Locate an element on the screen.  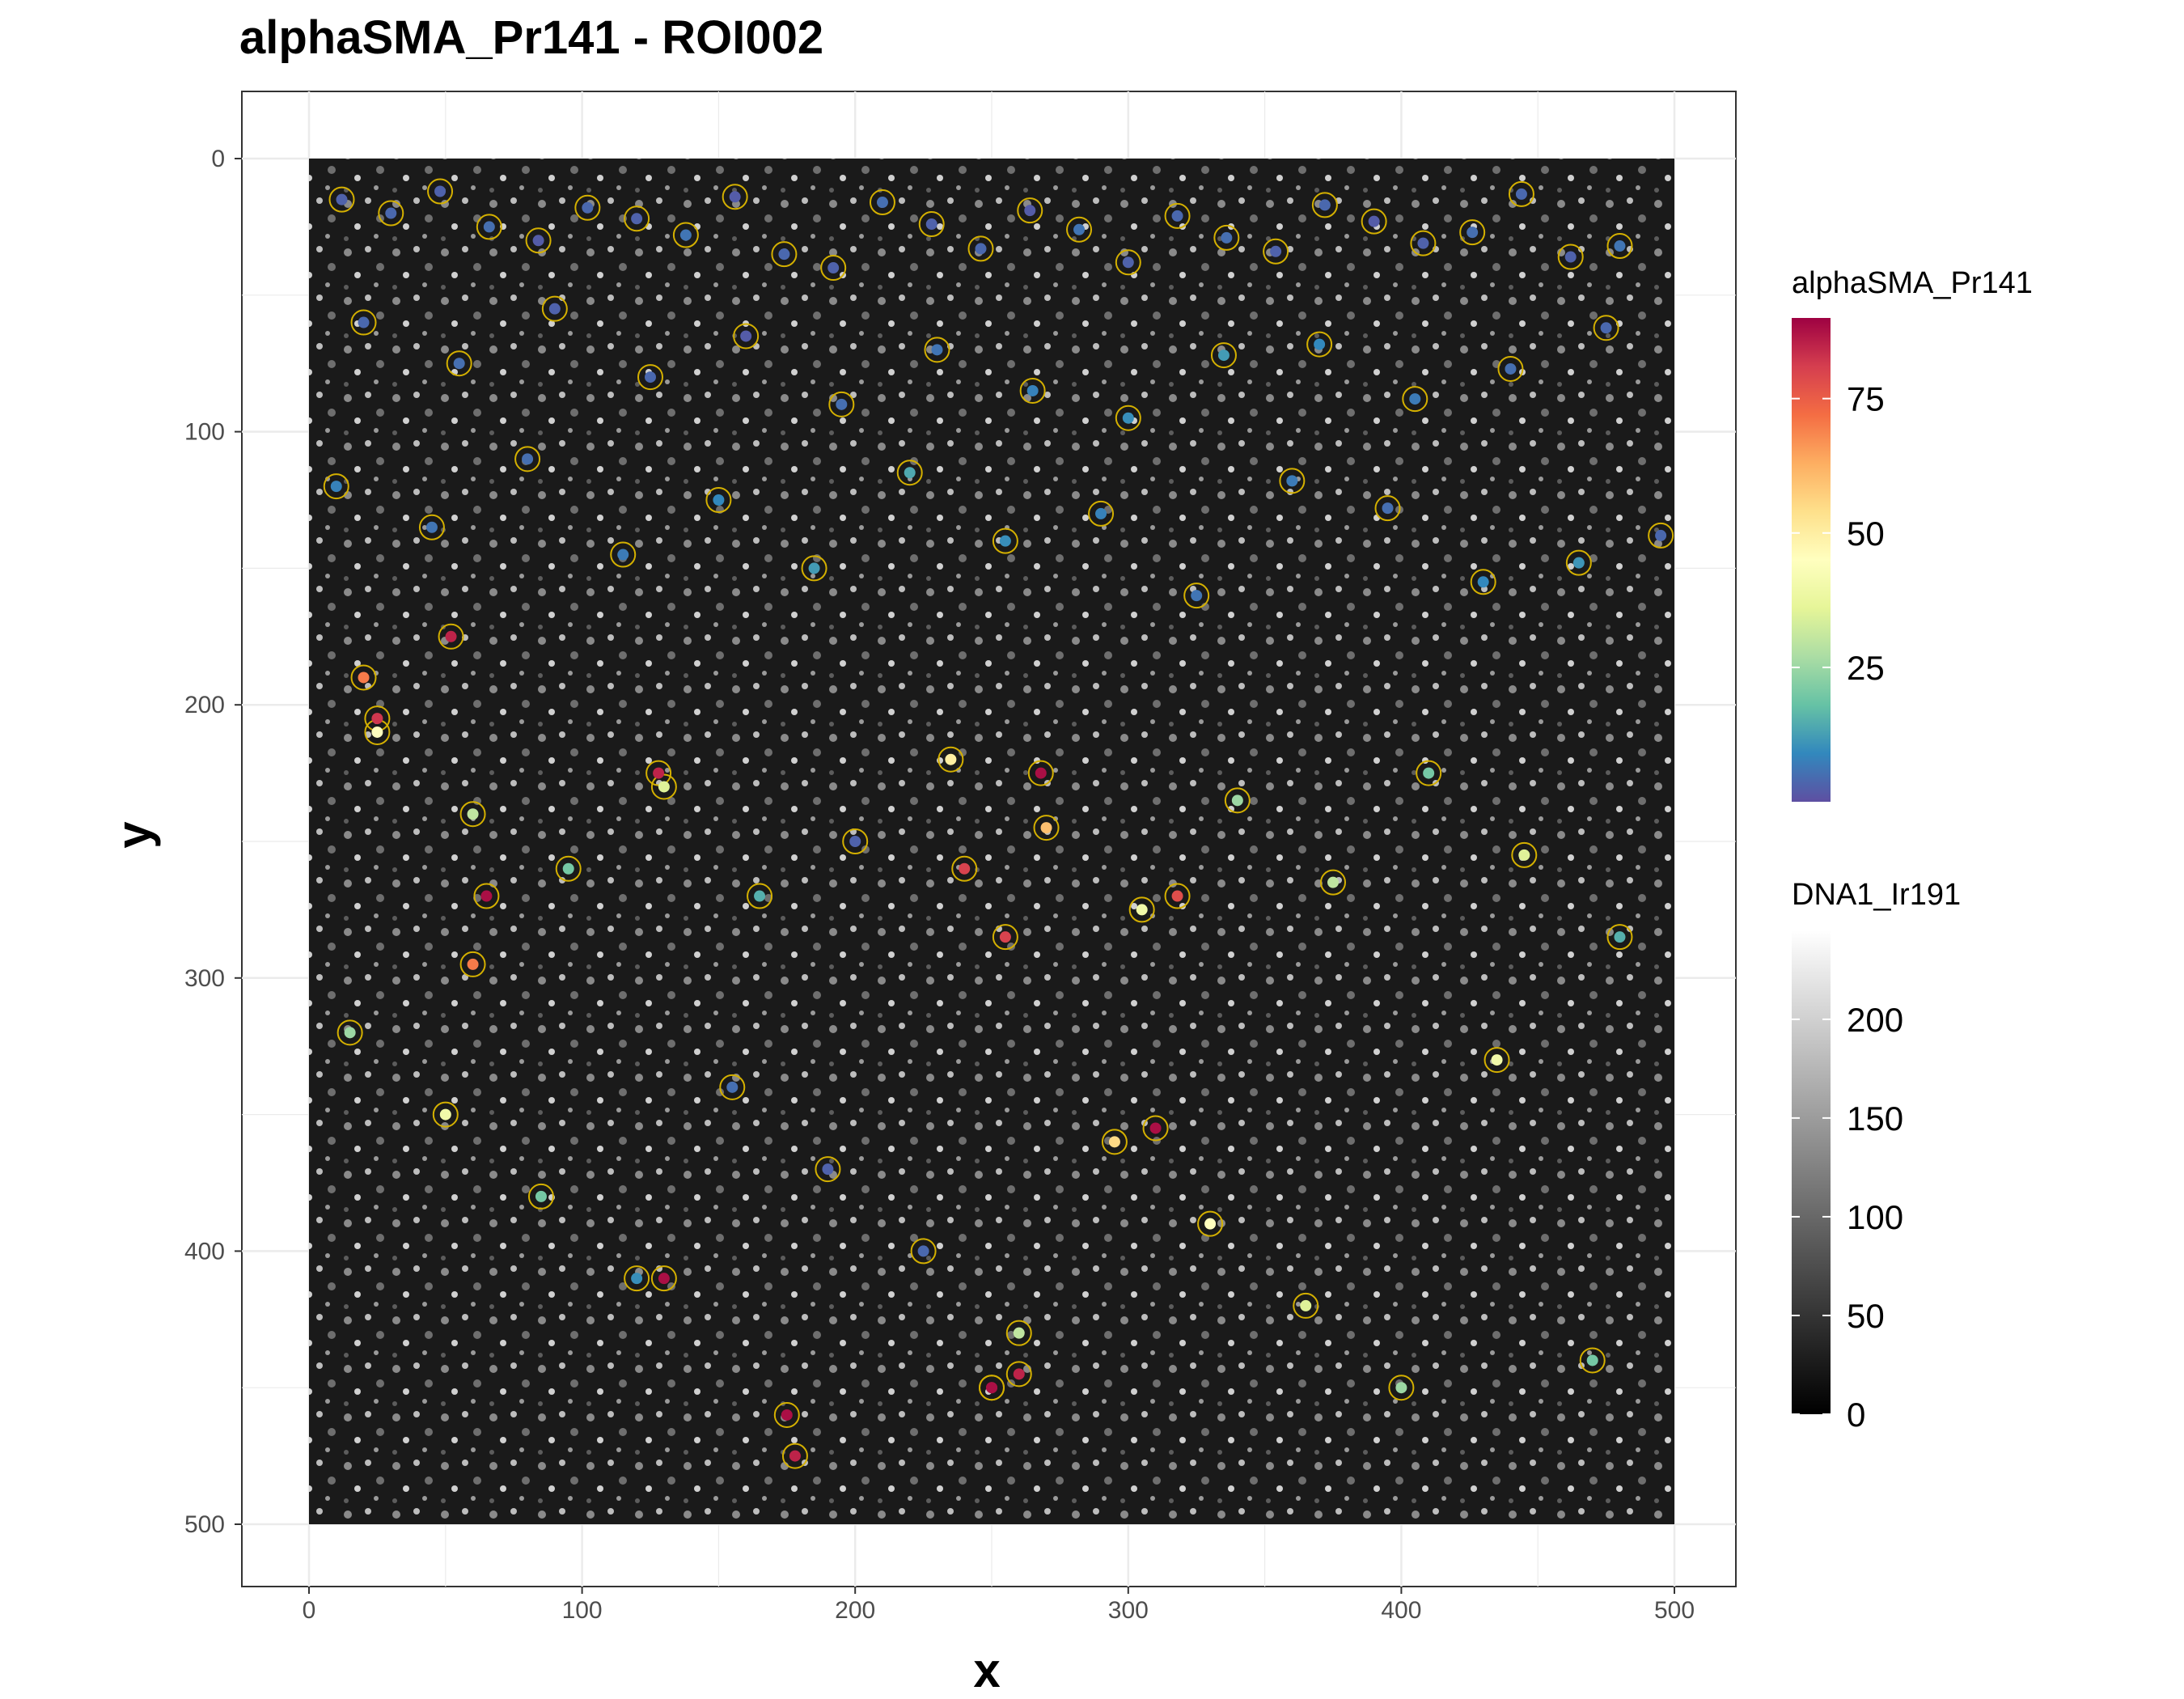
x-tick-label: 0 is located at coordinates (309, 1610).